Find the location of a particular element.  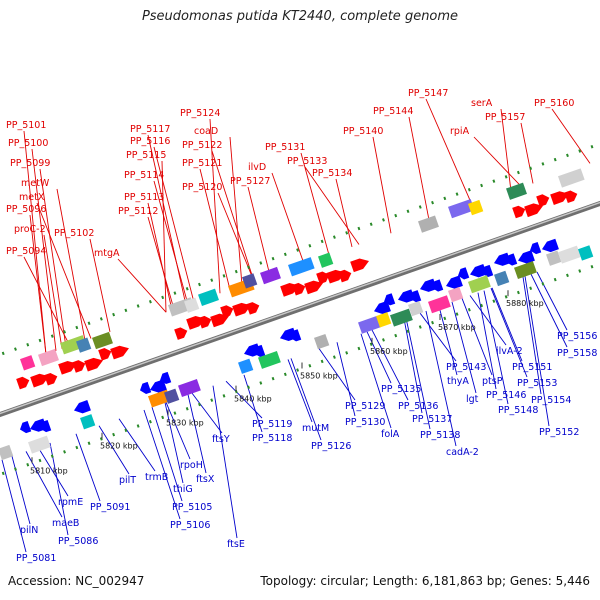

tick-label: 5870 kbp is located at coordinates (457, 327).